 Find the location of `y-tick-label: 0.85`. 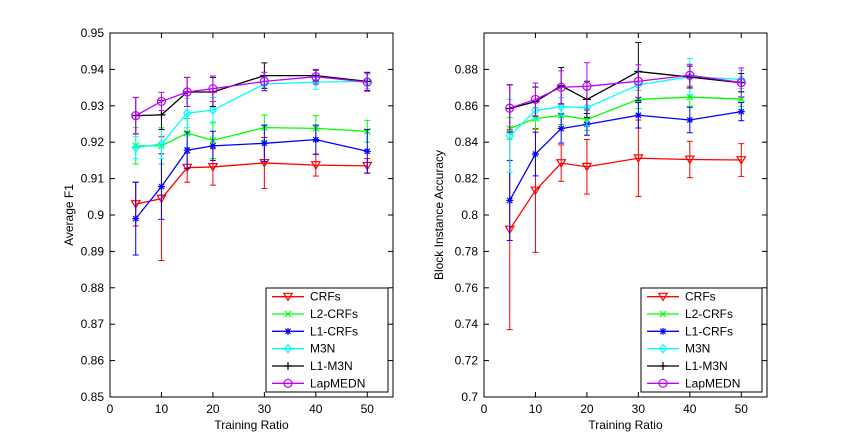

y-tick-label: 0.85 is located at coordinates (93, 397).